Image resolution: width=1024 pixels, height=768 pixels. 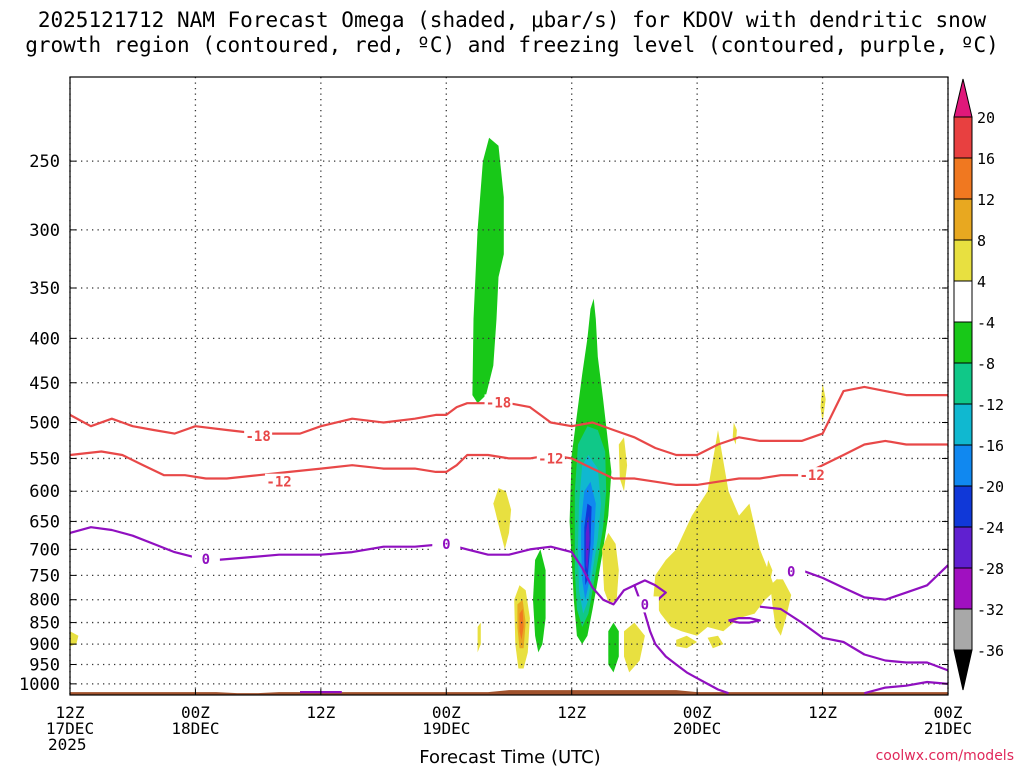 I want to click on y-tick-label-550: 550, so click(x=44, y=459).